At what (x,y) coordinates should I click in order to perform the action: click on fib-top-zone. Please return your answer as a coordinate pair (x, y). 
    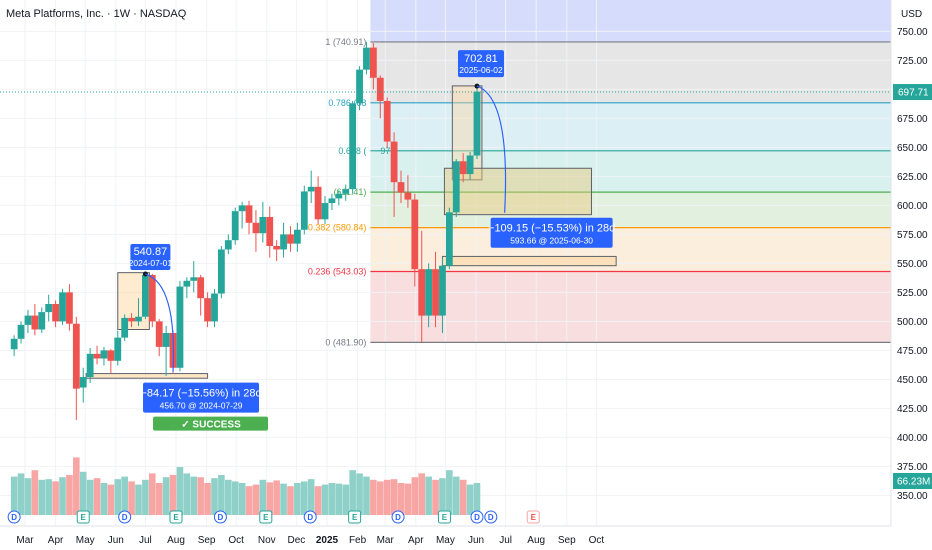
    Looking at the image, I should click on (630, 21).